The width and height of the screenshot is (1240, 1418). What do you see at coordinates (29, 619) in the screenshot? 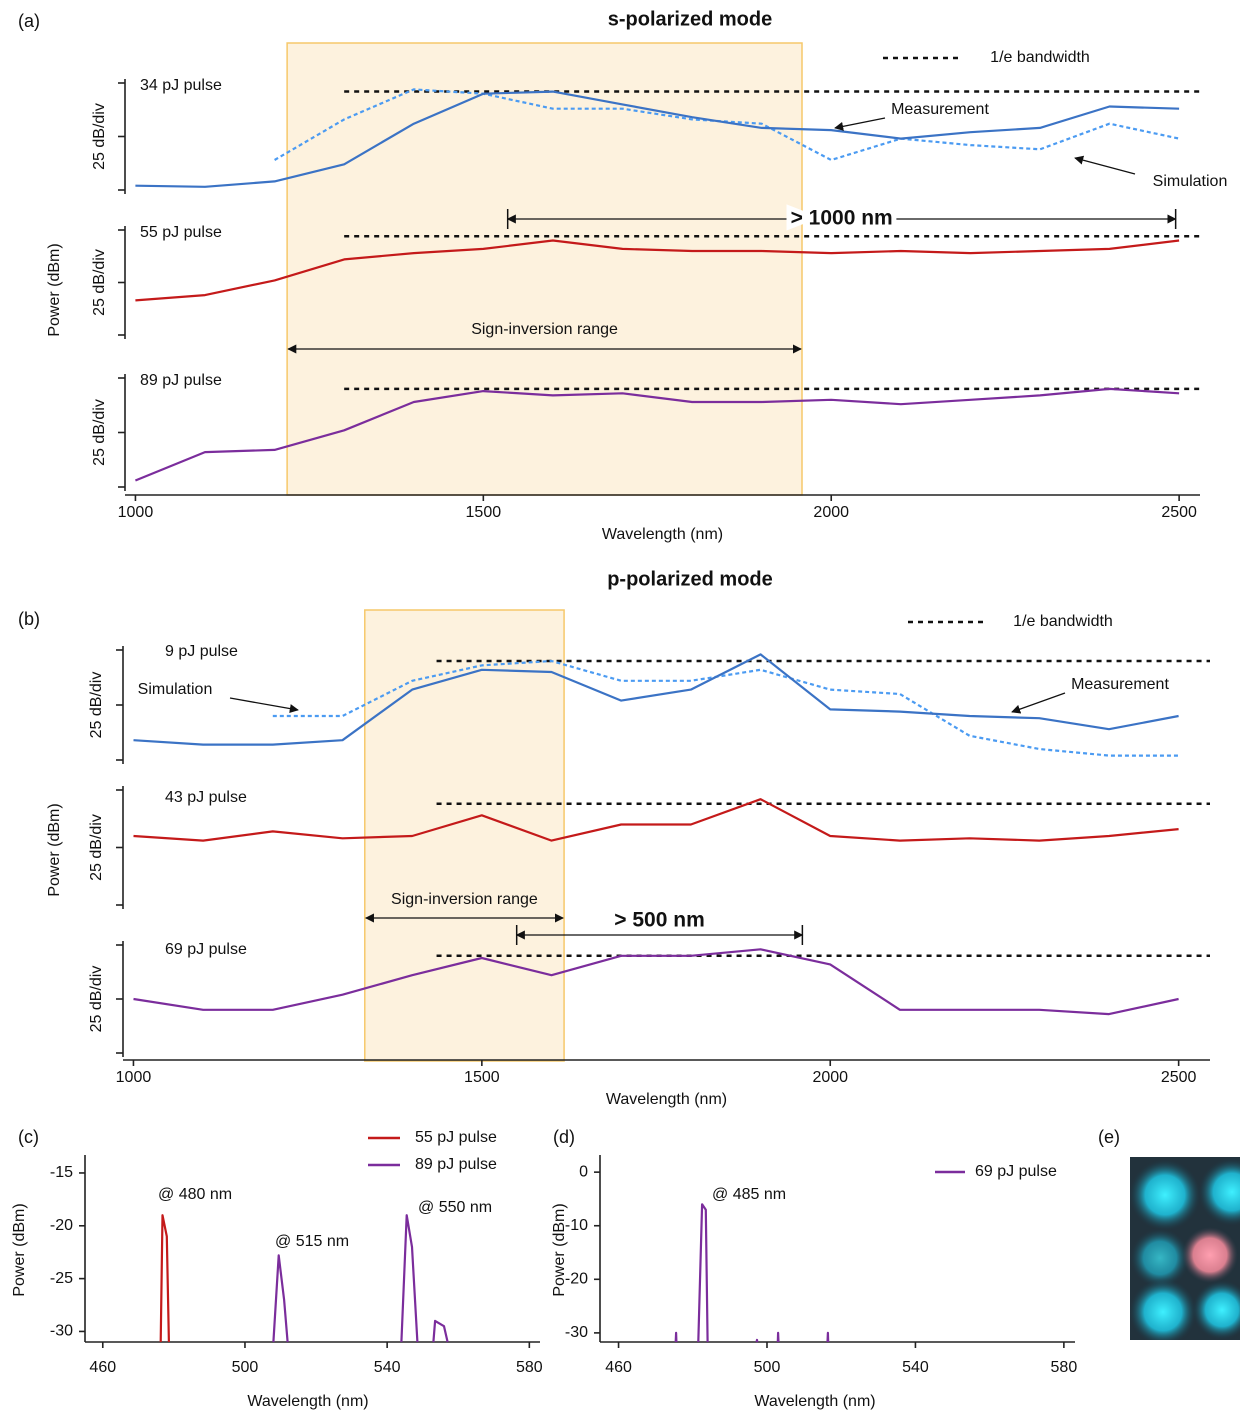
I see `panel-label: (b)` at bounding box center [29, 619].